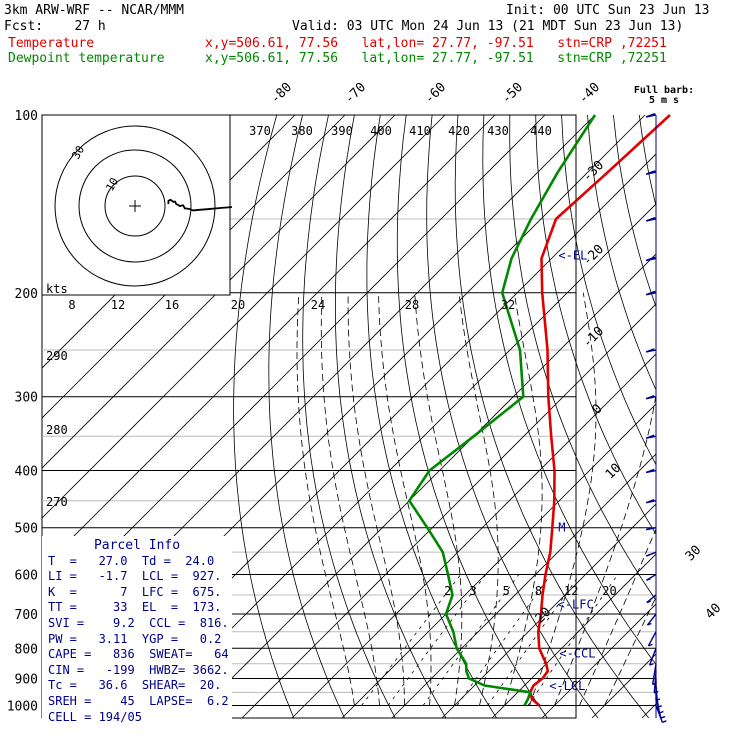 The height and width of the screenshot is (740, 740). What do you see at coordinates (55, 26) in the screenshot?
I see `forecast-hour: Fcst: 27 h` at bounding box center [55, 26].